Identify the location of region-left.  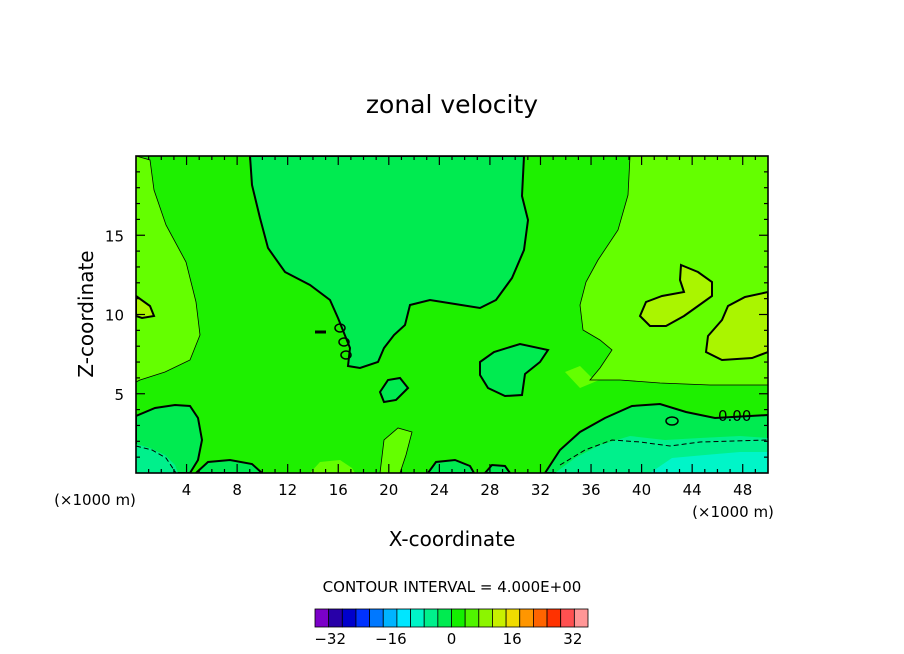
(168, 269).